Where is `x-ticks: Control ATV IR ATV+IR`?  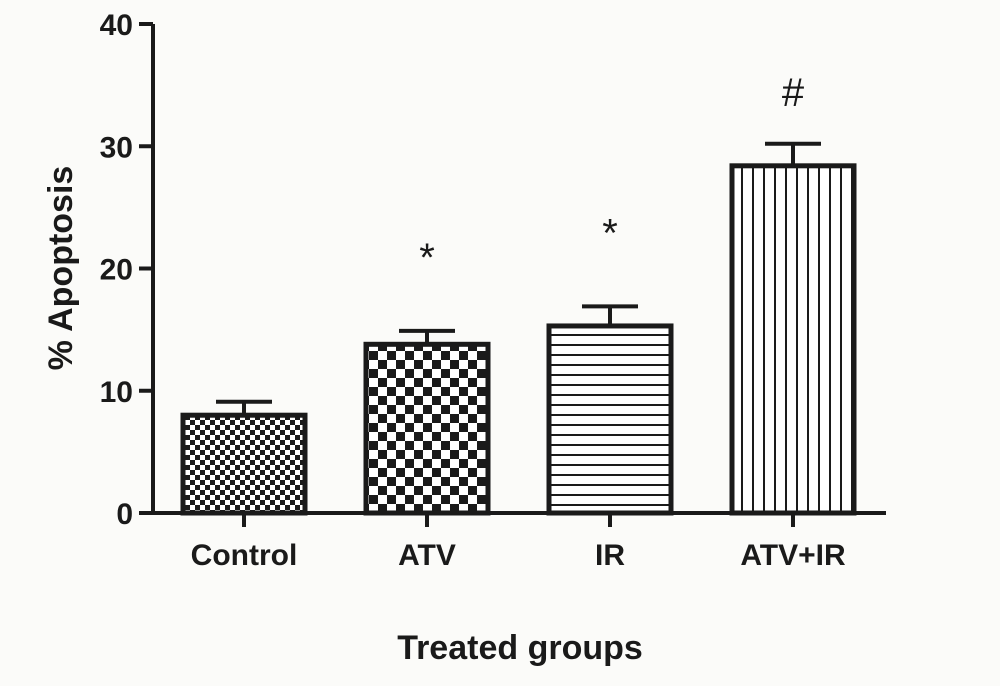 x-ticks: Control ATV IR ATV+IR is located at coordinates (518, 542).